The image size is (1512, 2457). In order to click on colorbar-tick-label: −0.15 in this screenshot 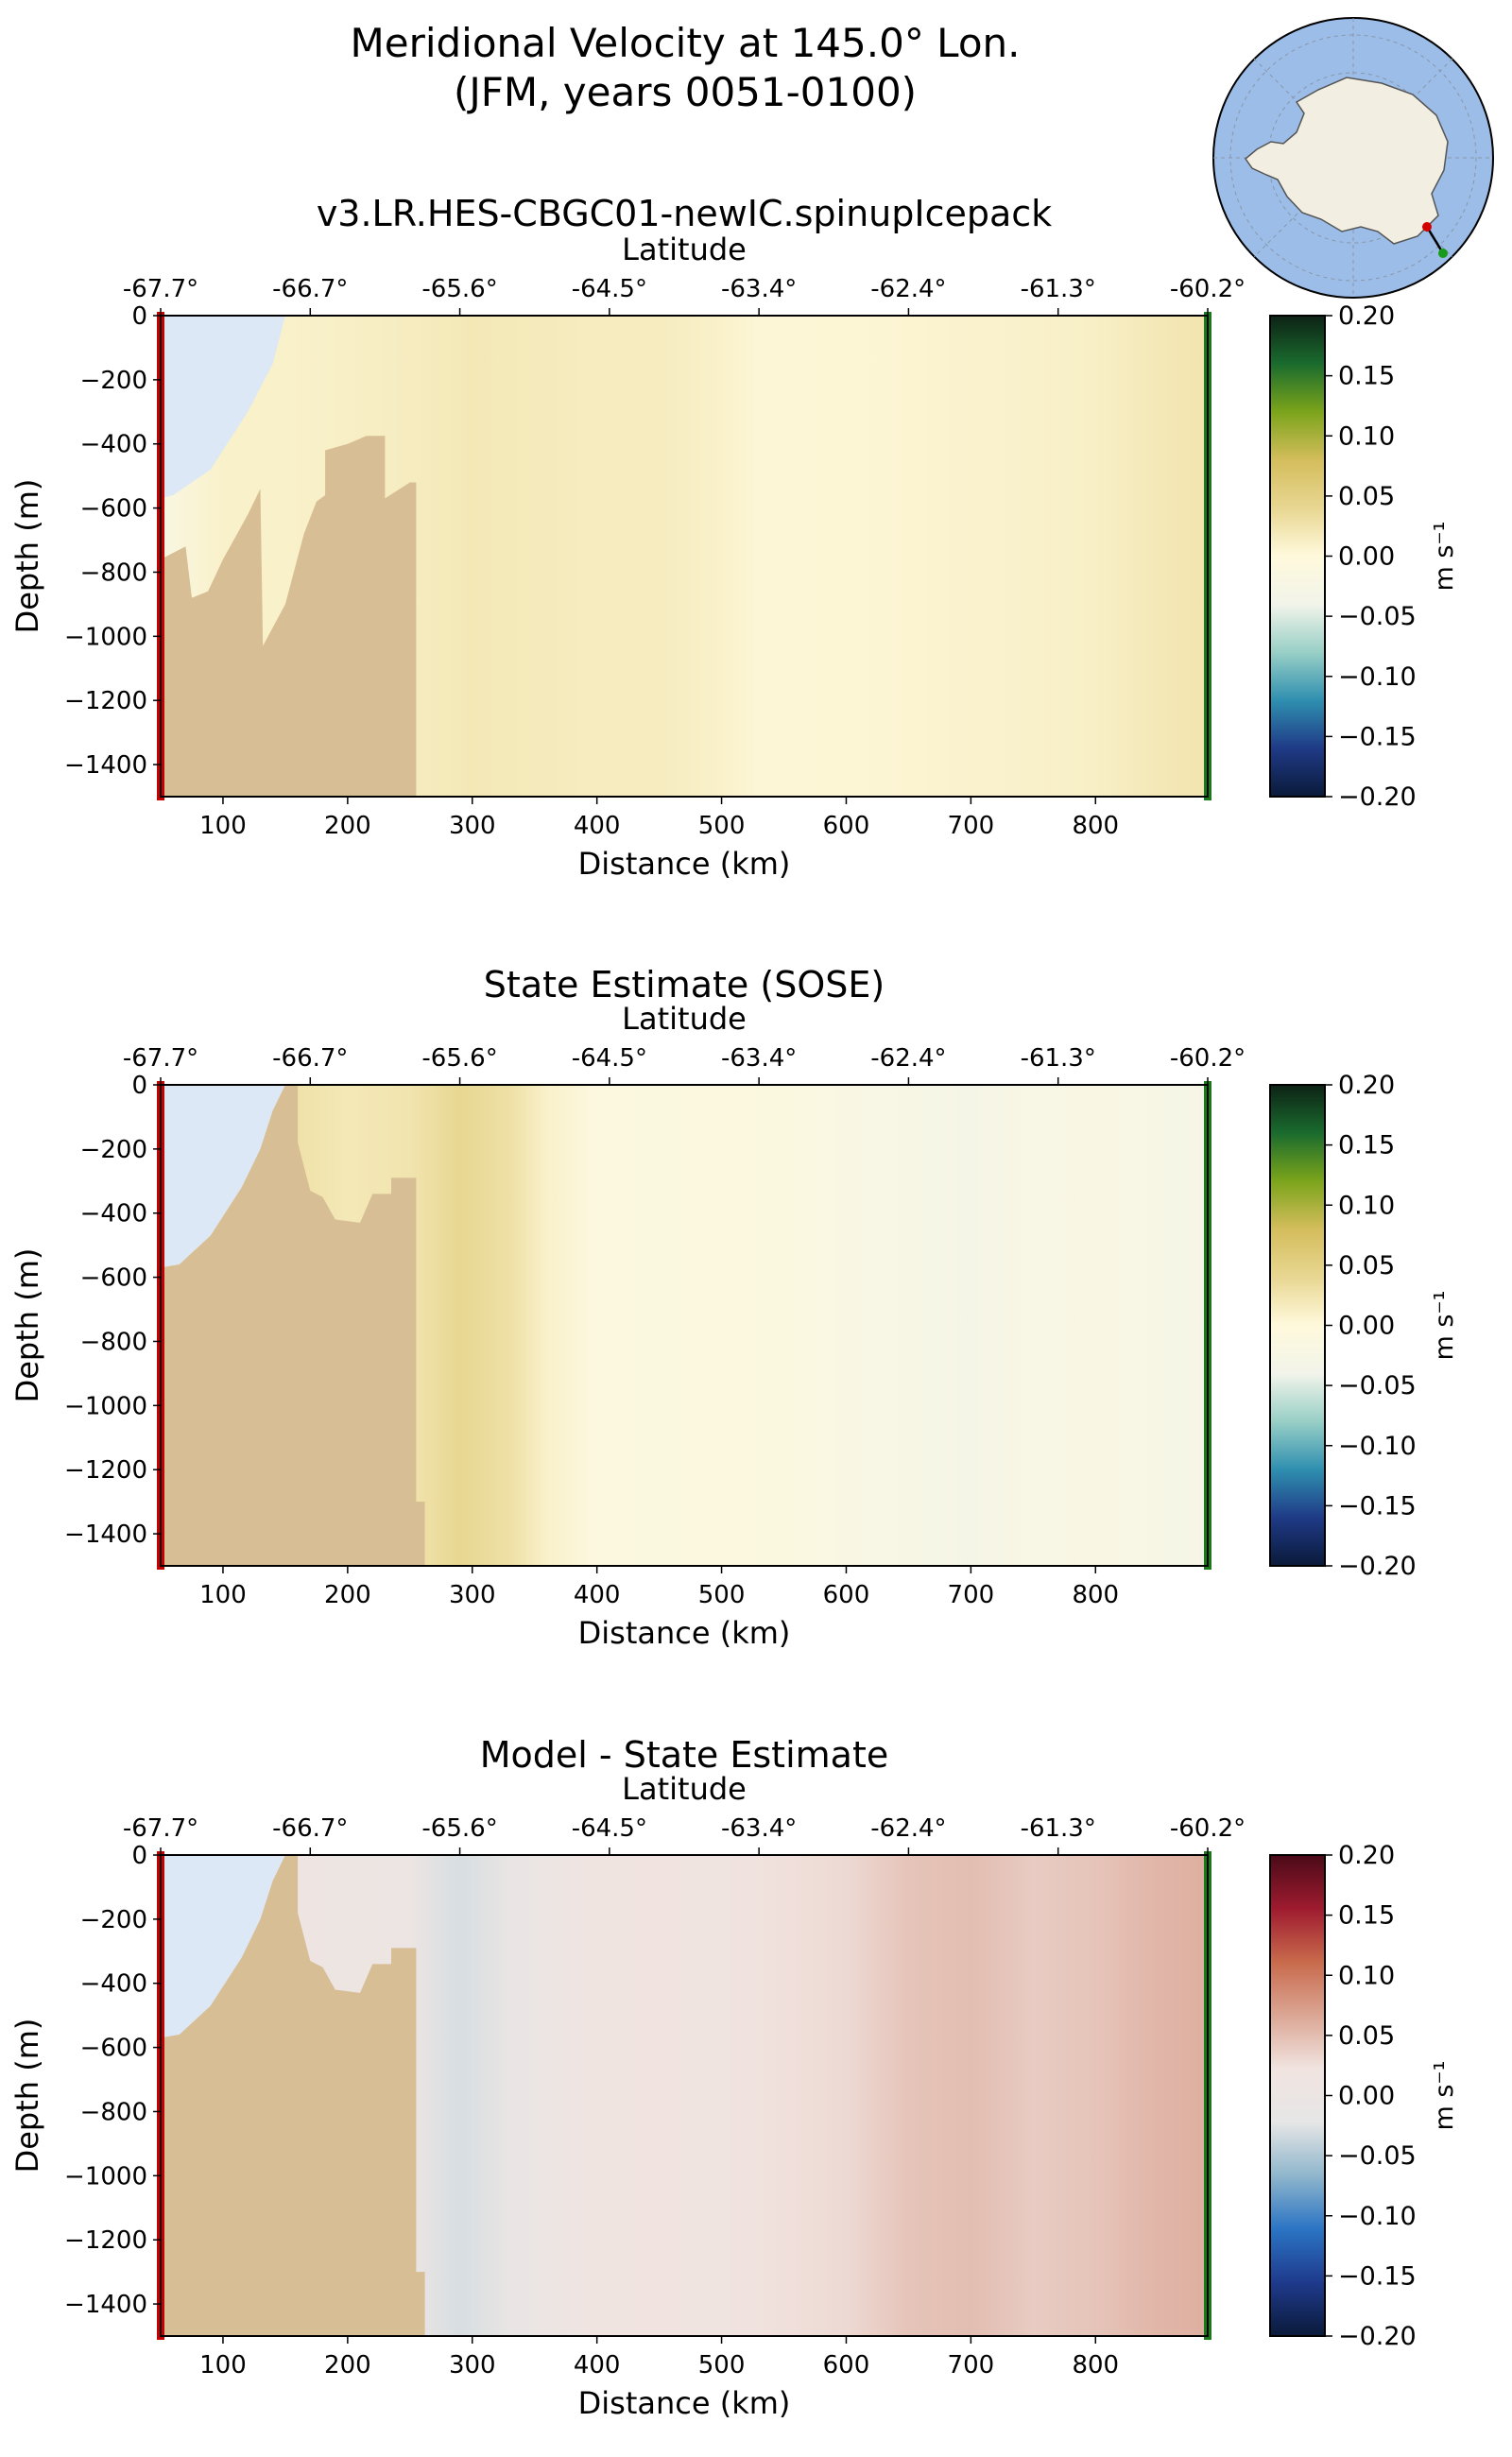, I will do `click(1377, 1506)`.